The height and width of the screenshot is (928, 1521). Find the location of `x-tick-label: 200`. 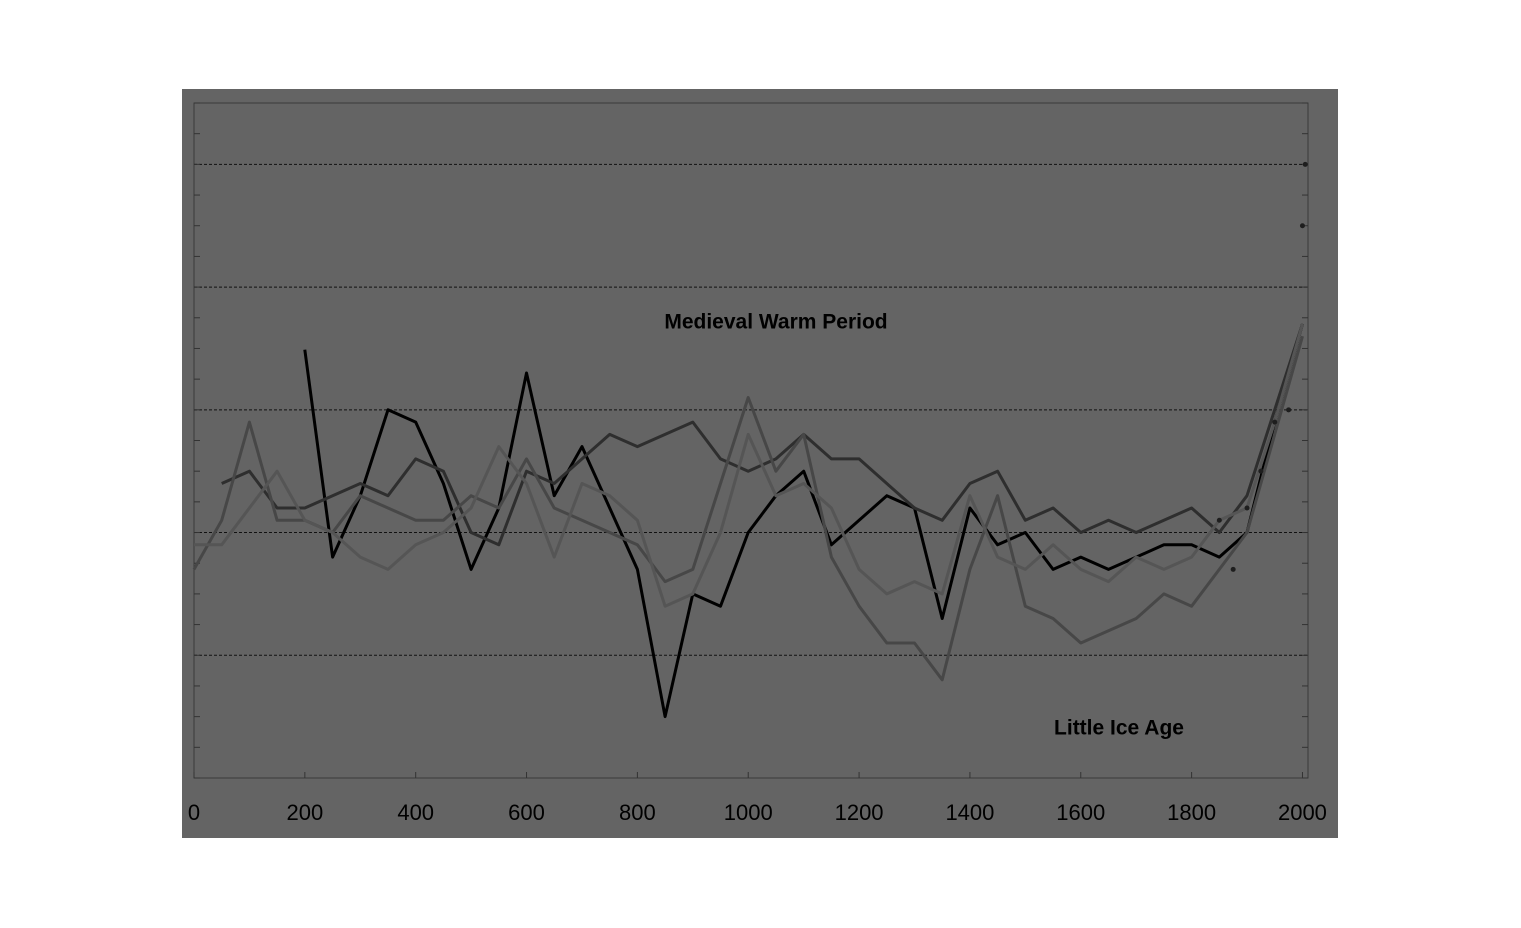

x-tick-label: 200 is located at coordinates (304, 812).